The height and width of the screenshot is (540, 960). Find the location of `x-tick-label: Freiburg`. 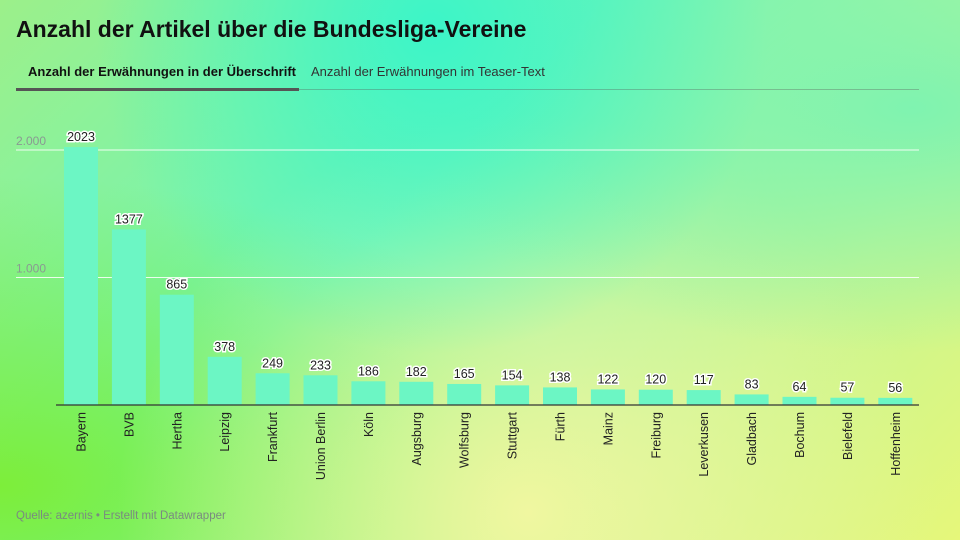

x-tick-label: Freiburg is located at coordinates (656, 435).